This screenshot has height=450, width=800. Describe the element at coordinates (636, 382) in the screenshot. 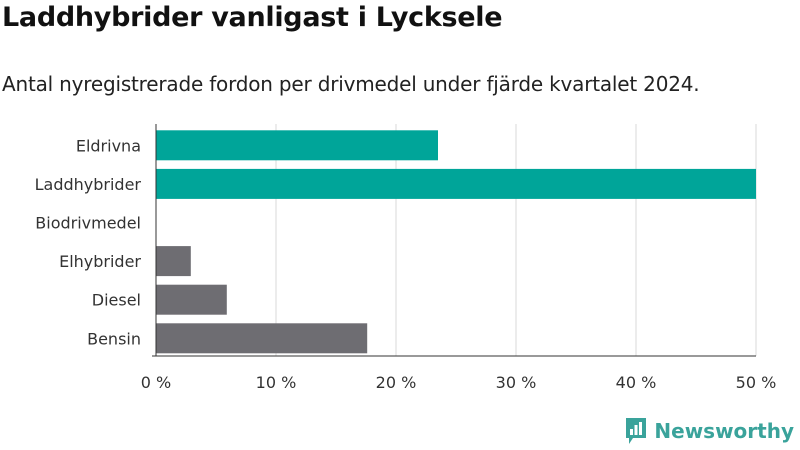

I see `x-tick-label: 40 %` at that location.